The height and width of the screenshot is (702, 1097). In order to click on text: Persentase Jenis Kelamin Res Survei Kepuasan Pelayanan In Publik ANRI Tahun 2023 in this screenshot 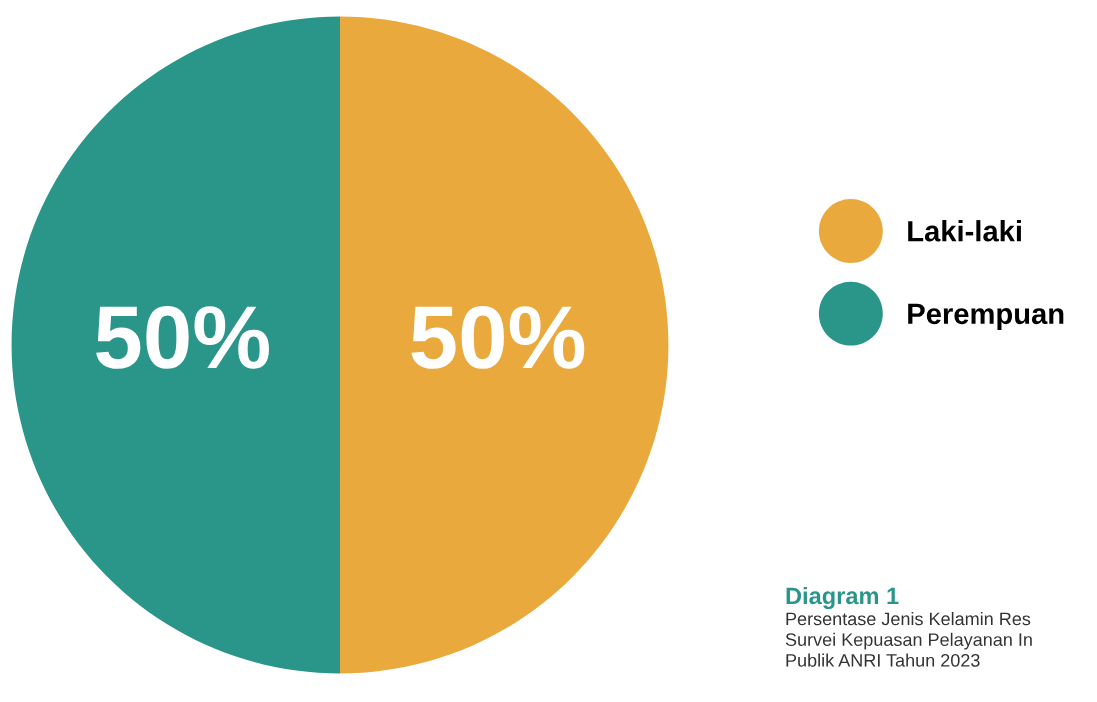, I will do `click(908, 639)`.